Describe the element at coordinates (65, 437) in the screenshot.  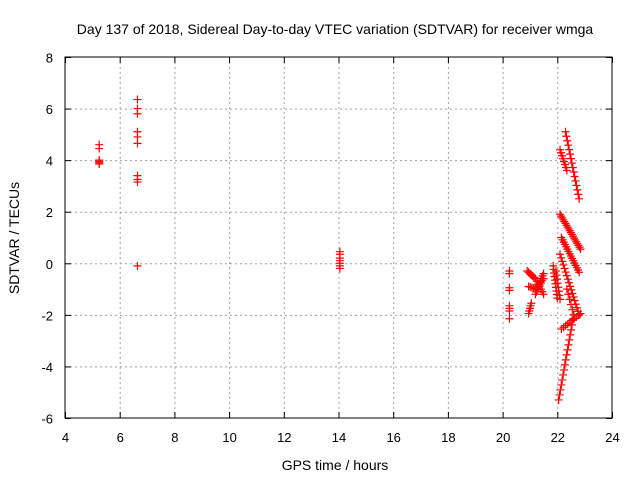
I see `x-tick-label: 4` at that location.